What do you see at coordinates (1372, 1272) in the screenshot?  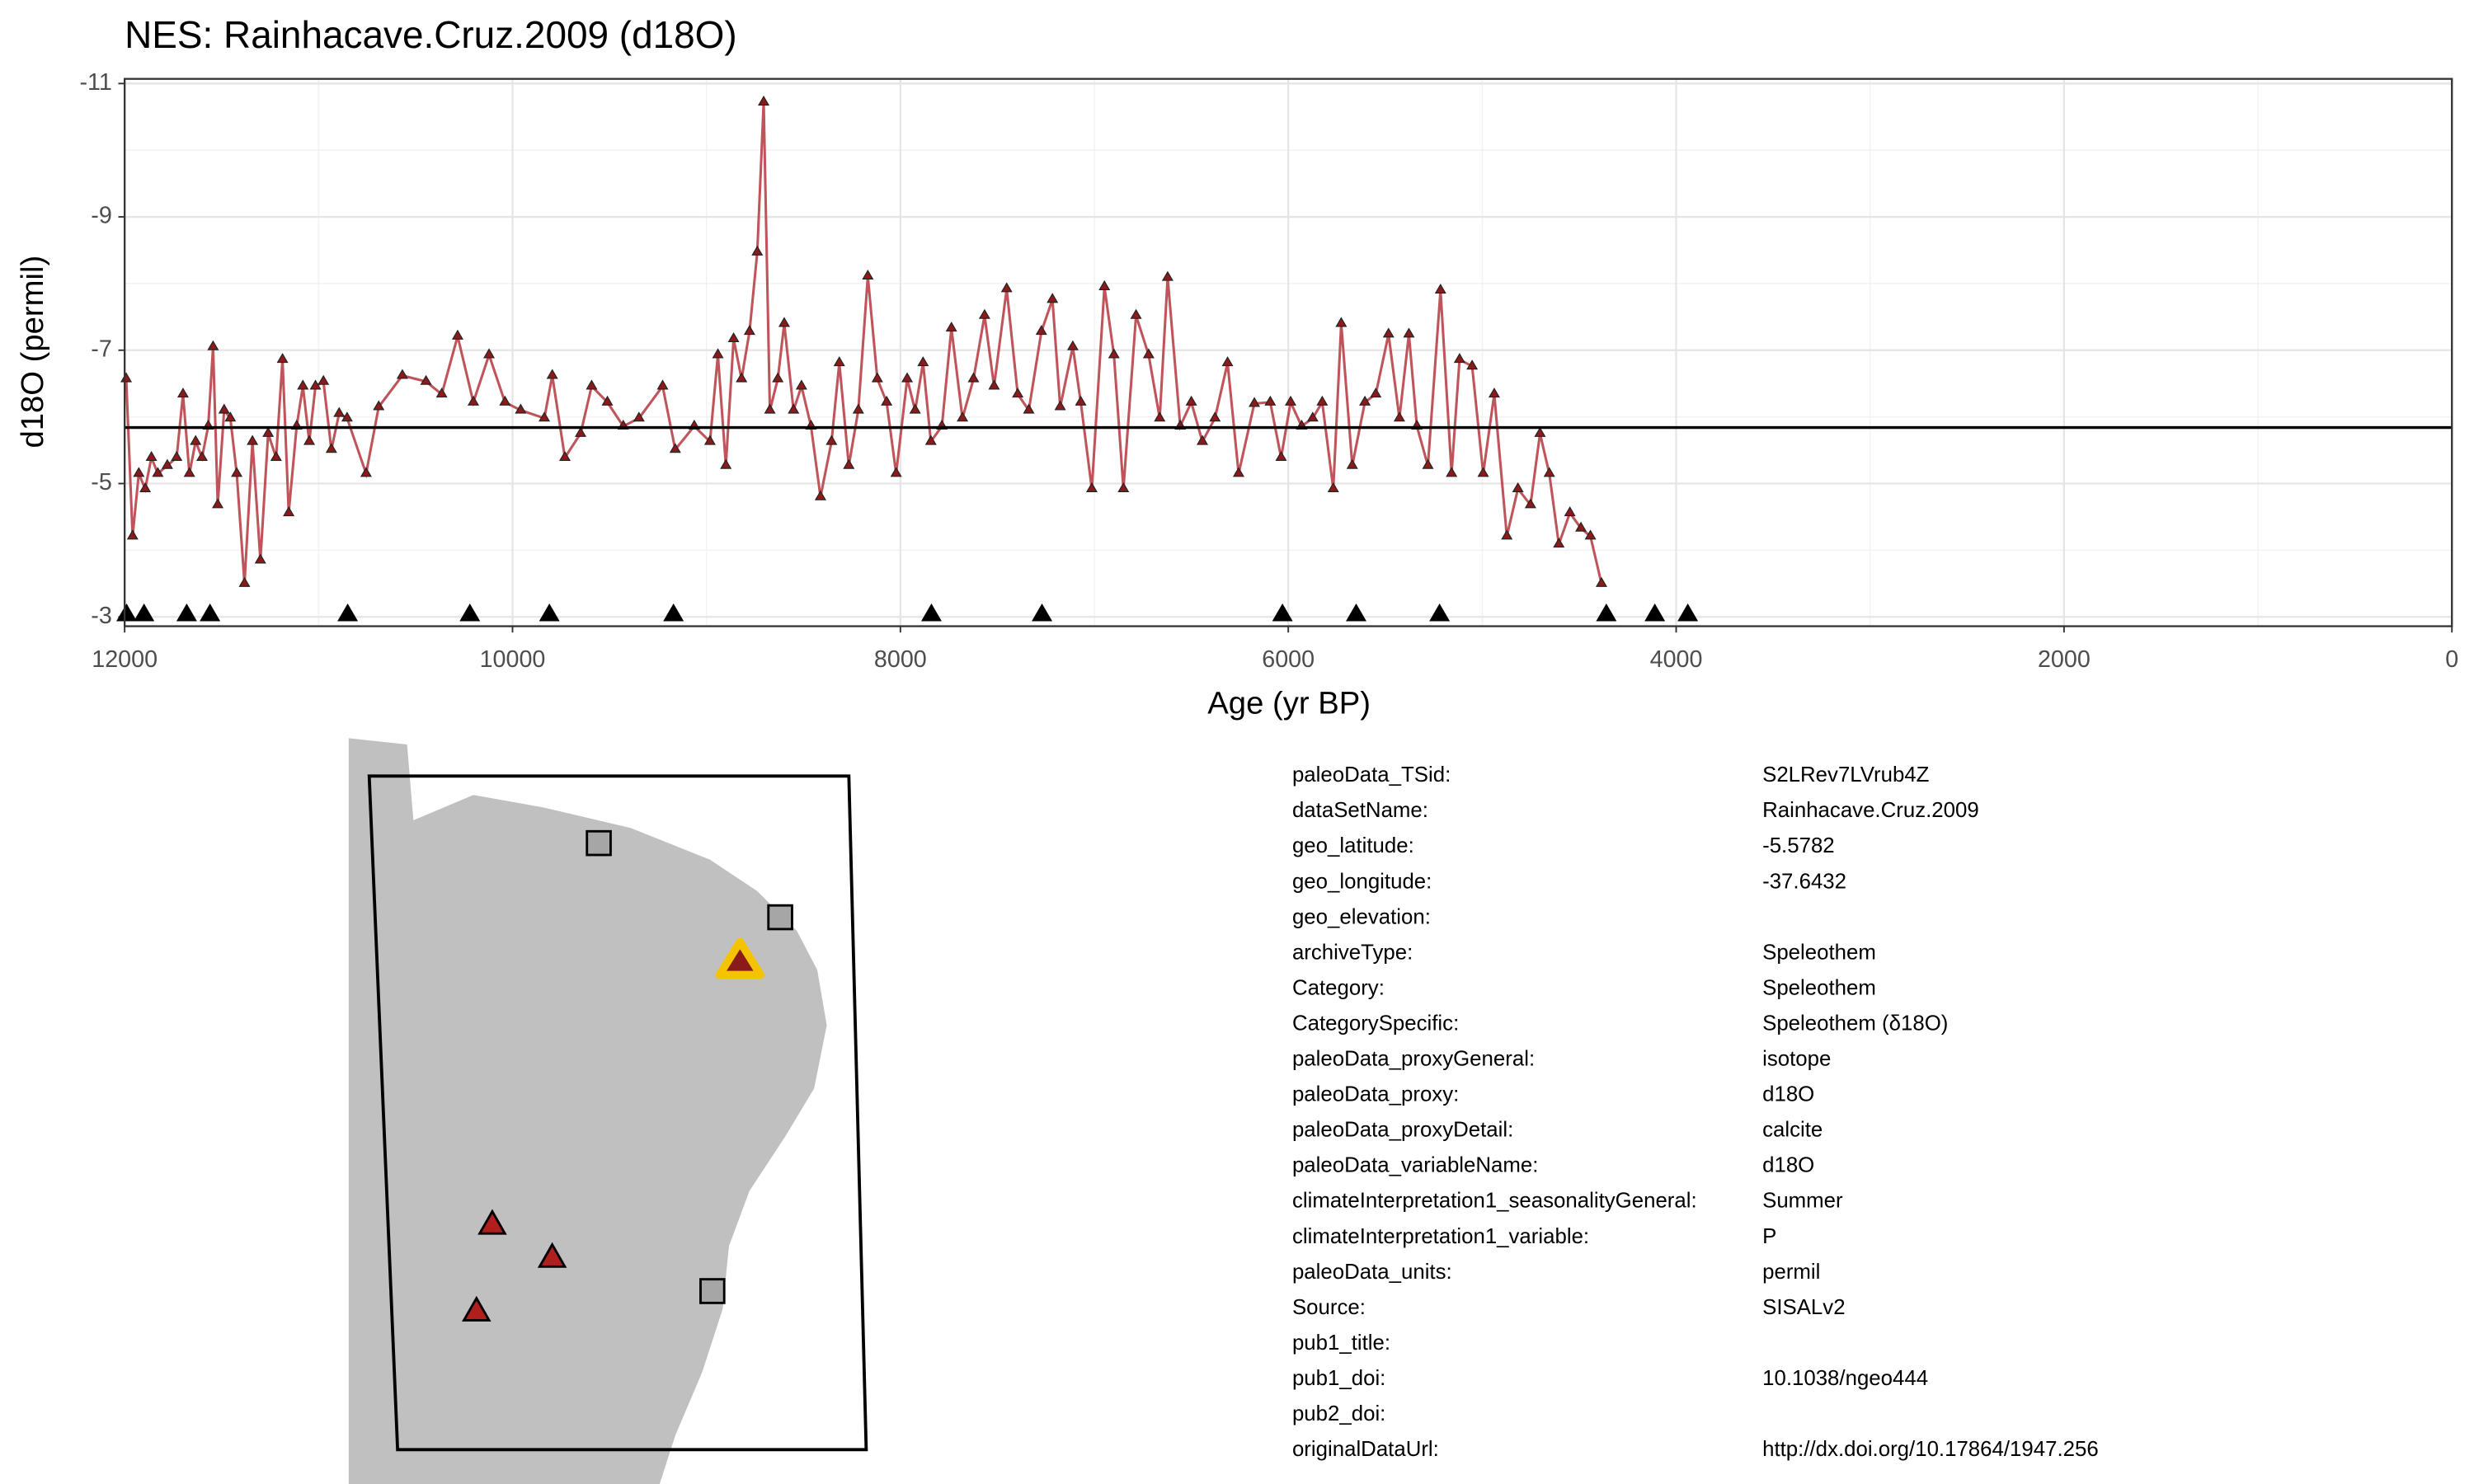 I see `meta-key: paleoData_units:` at bounding box center [1372, 1272].